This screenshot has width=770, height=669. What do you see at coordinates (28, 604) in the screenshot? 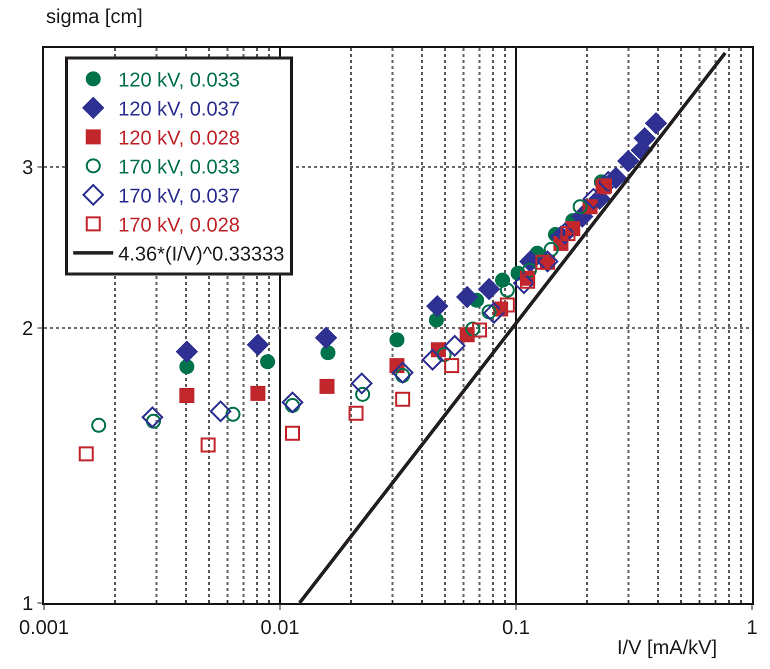
I see `y-tick-label: 1` at bounding box center [28, 604].